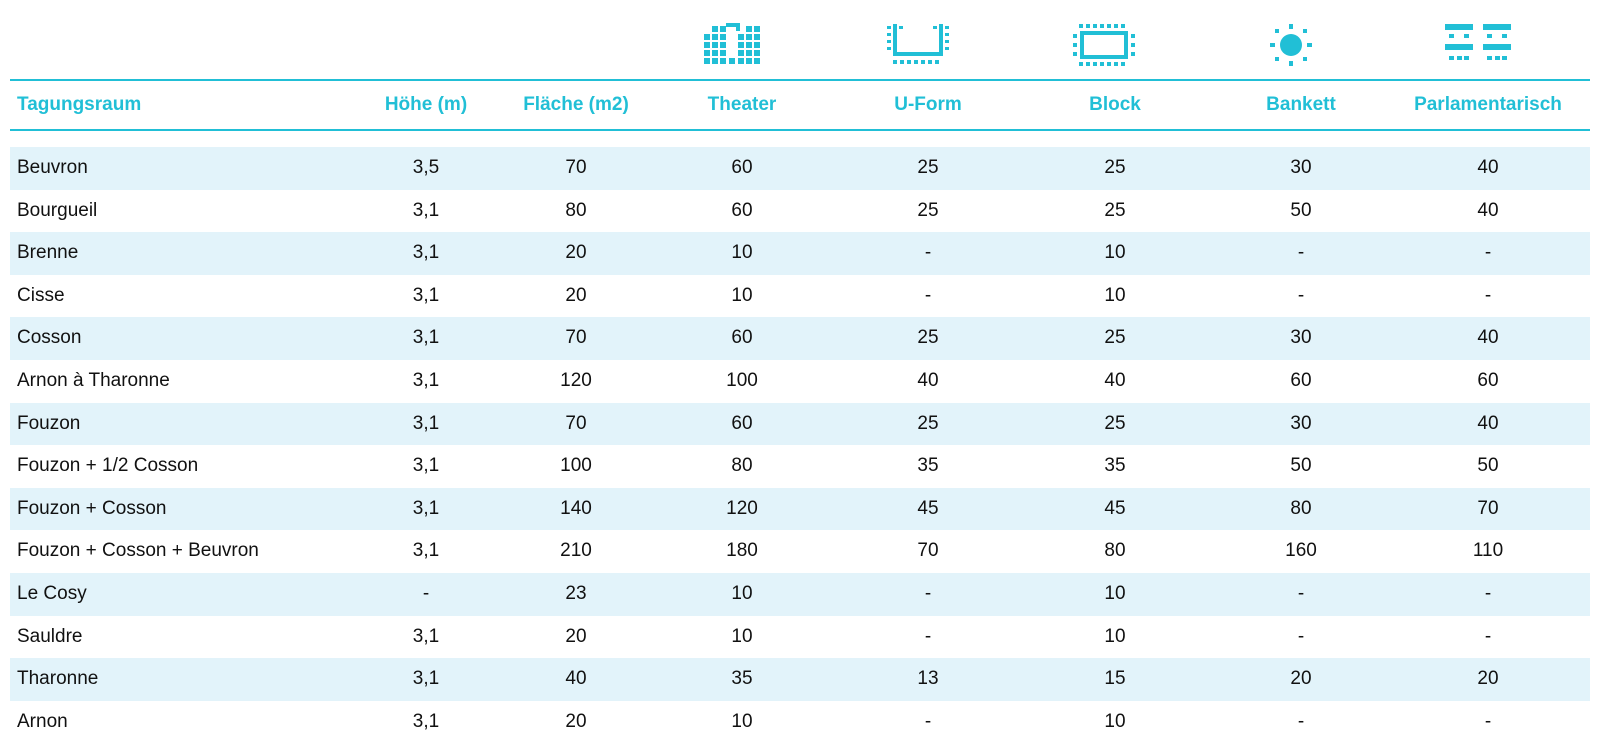 The height and width of the screenshot is (746, 1600). What do you see at coordinates (800, 338) in the screenshot?
I see `table-row: Cosson 3,1 70 60 25 25 30 40` at bounding box center [800, 338].